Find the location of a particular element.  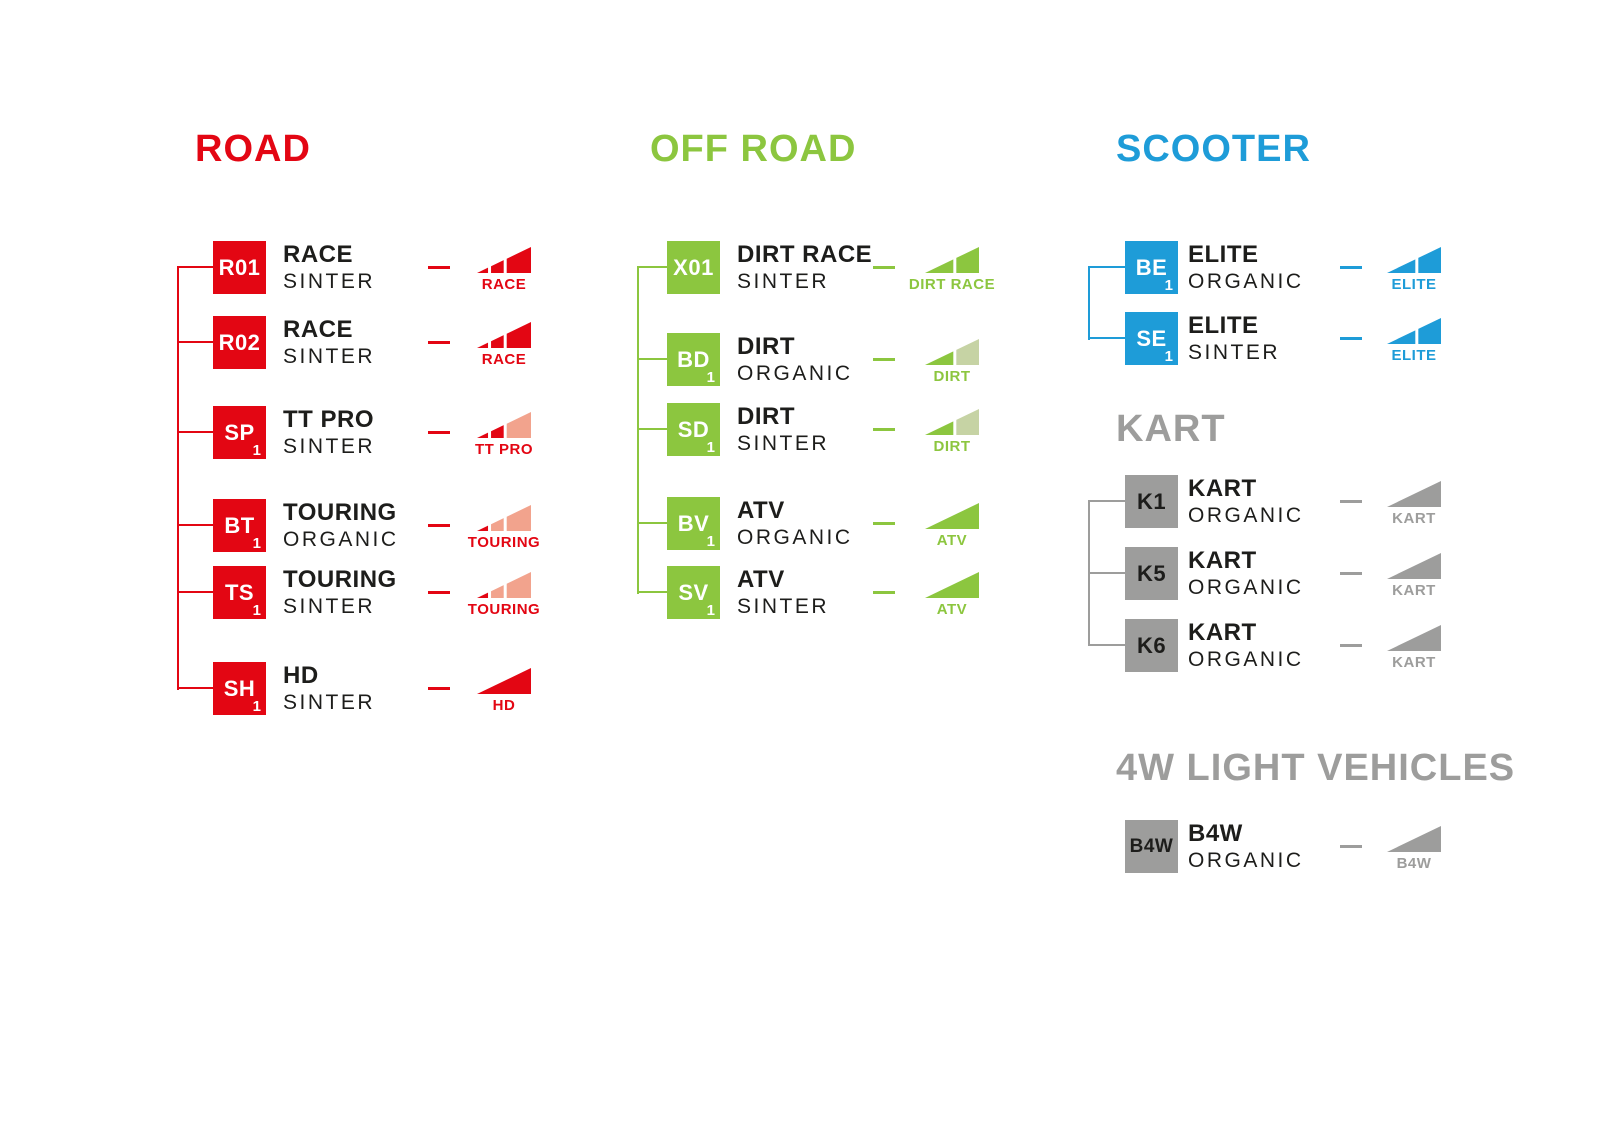

product-code: R02 is located at coordinates (239, 342).